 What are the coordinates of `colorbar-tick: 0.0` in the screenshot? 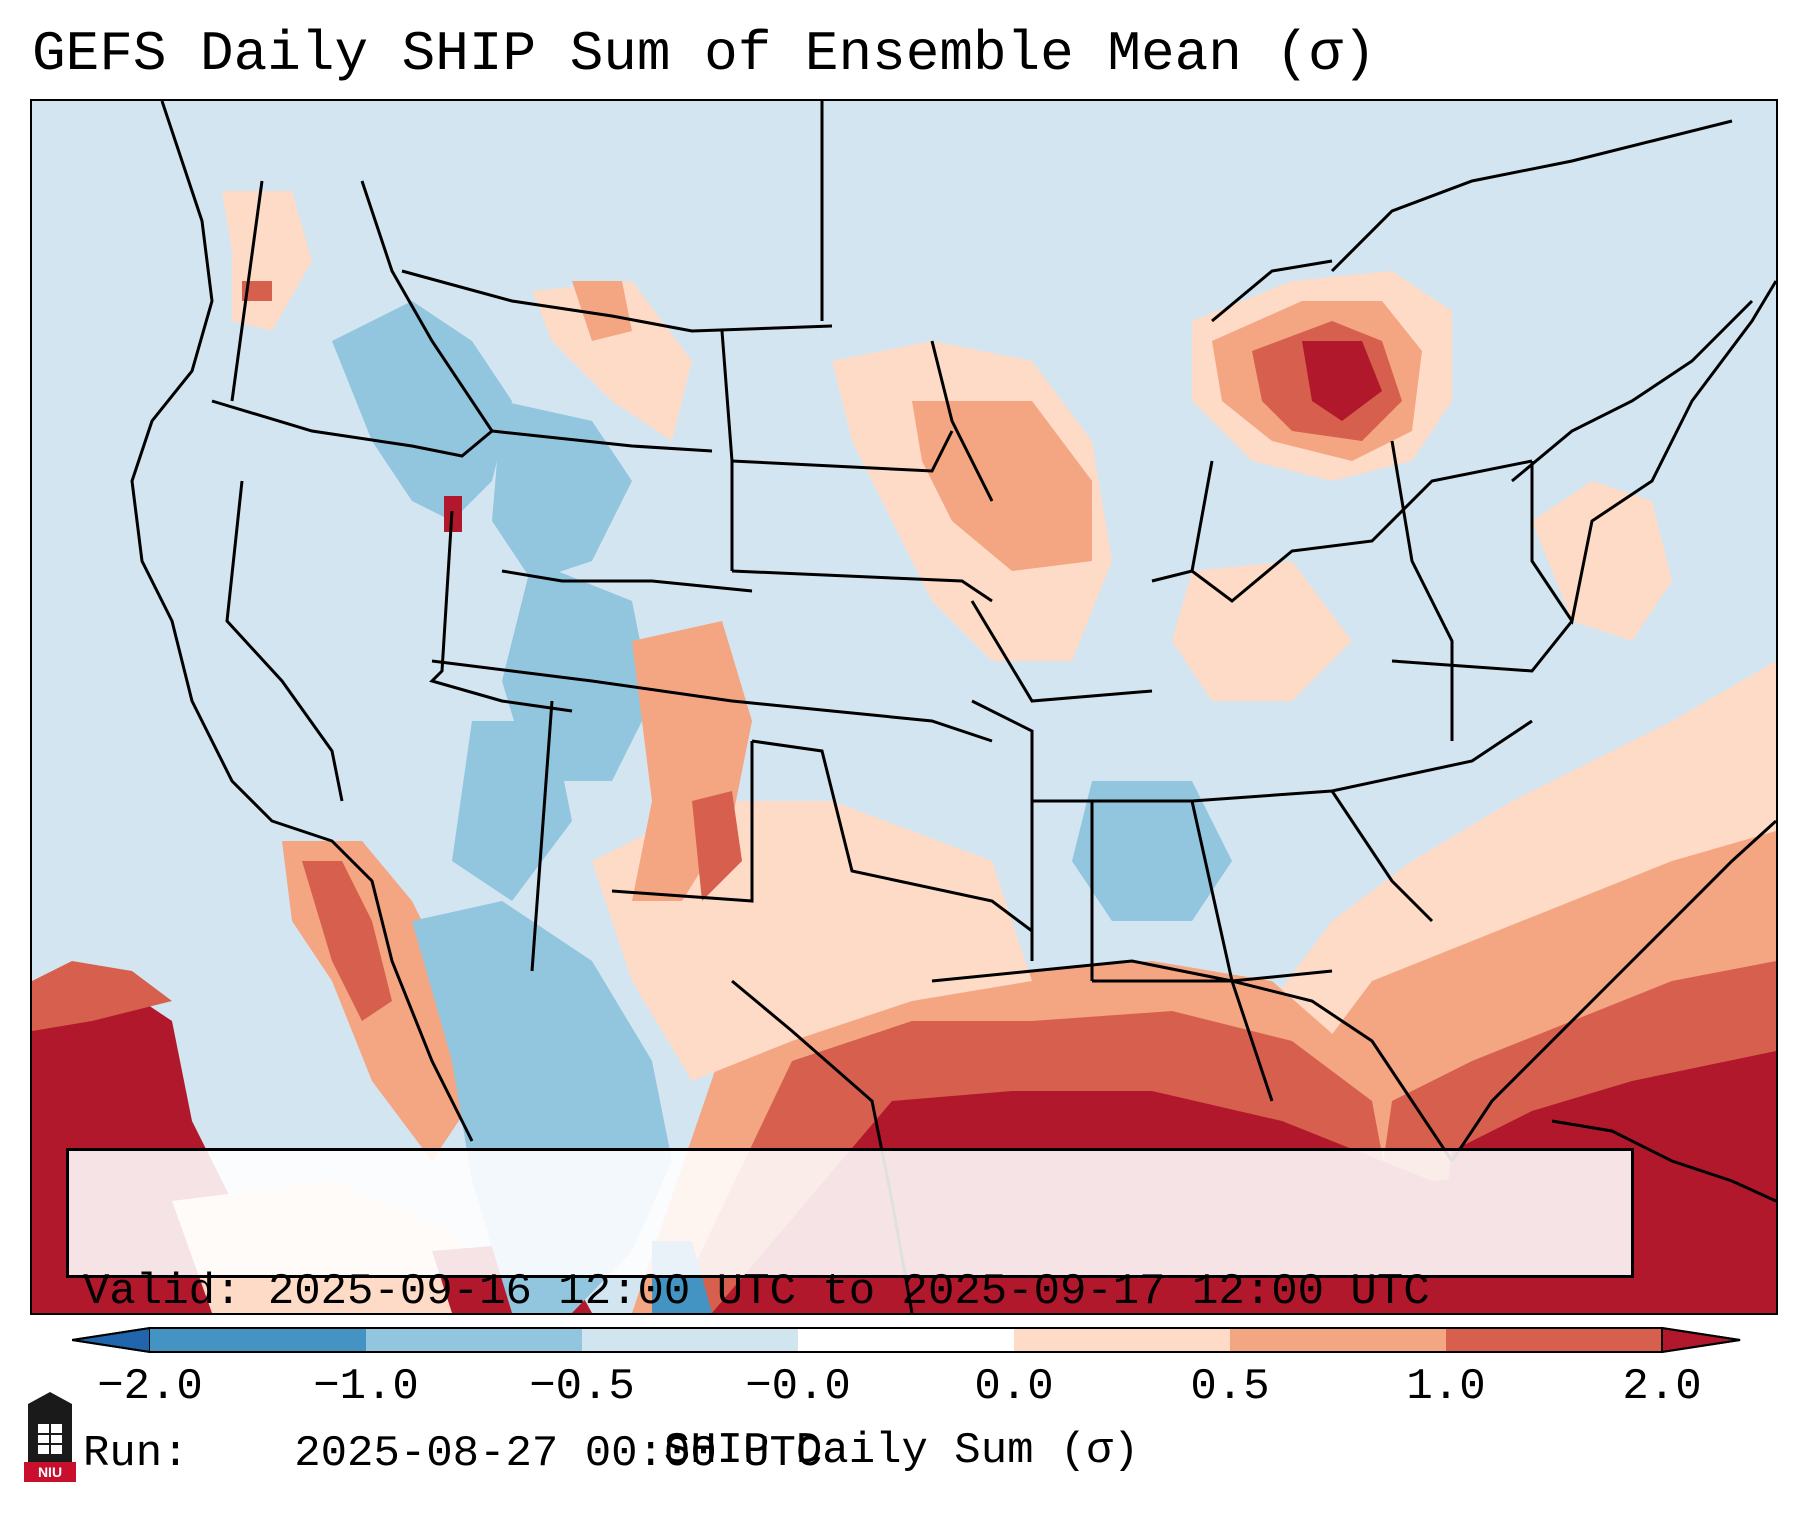 It's located at (1014, 1387).